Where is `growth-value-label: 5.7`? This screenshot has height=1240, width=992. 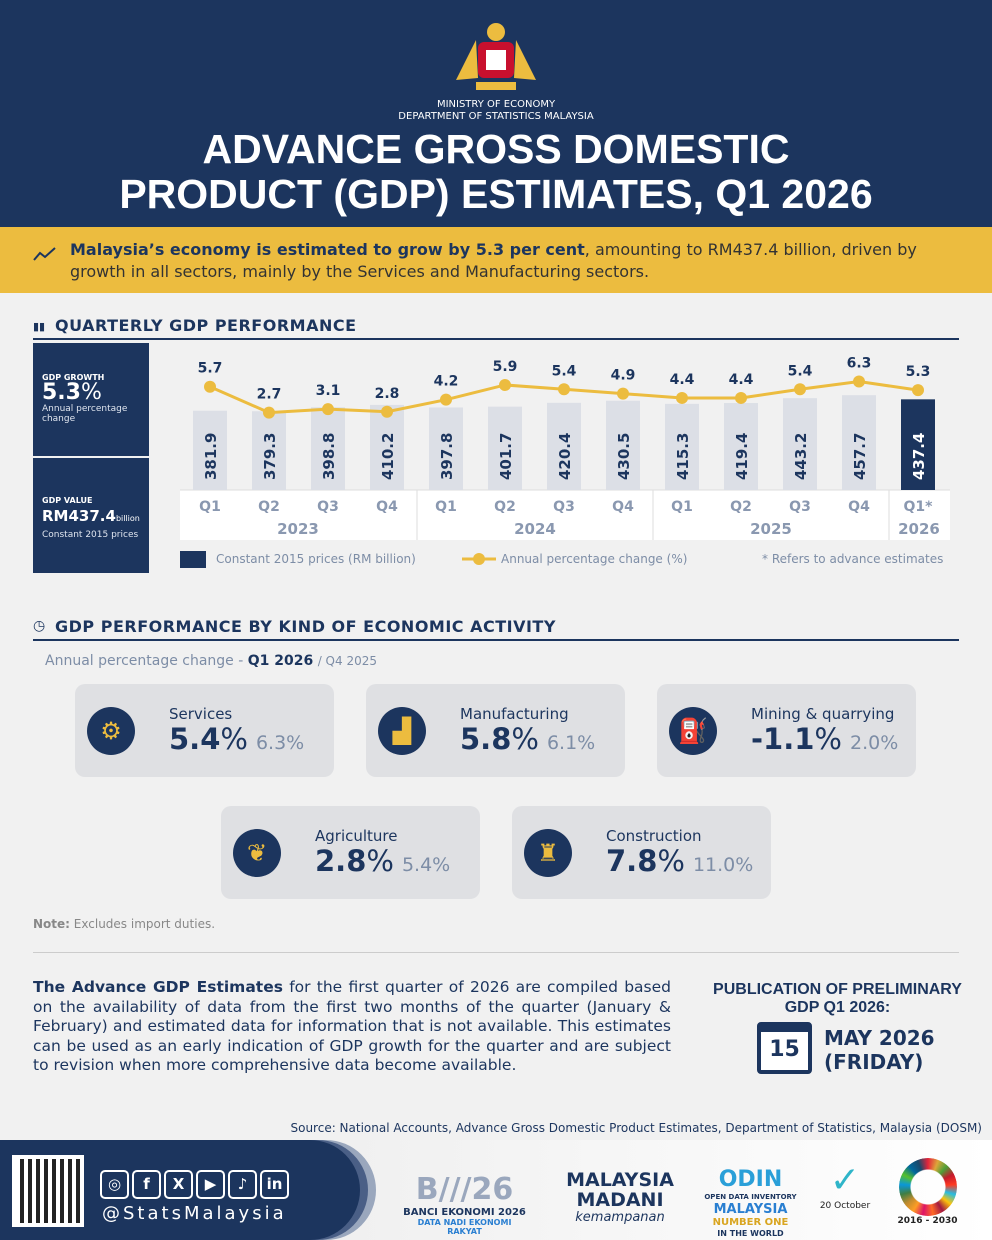 growth-value-label: 5.7 is located at coordinates (210, 369).